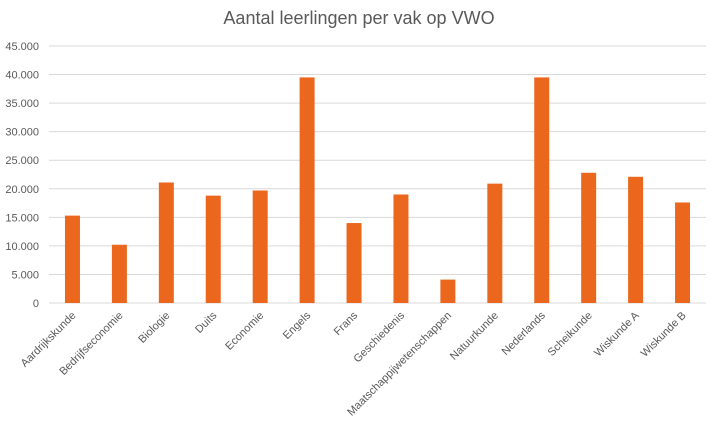 Image resolution: width=718 pixels, height=427 pixels. I want to click on bar-geschiedenis, so click(401, 248).